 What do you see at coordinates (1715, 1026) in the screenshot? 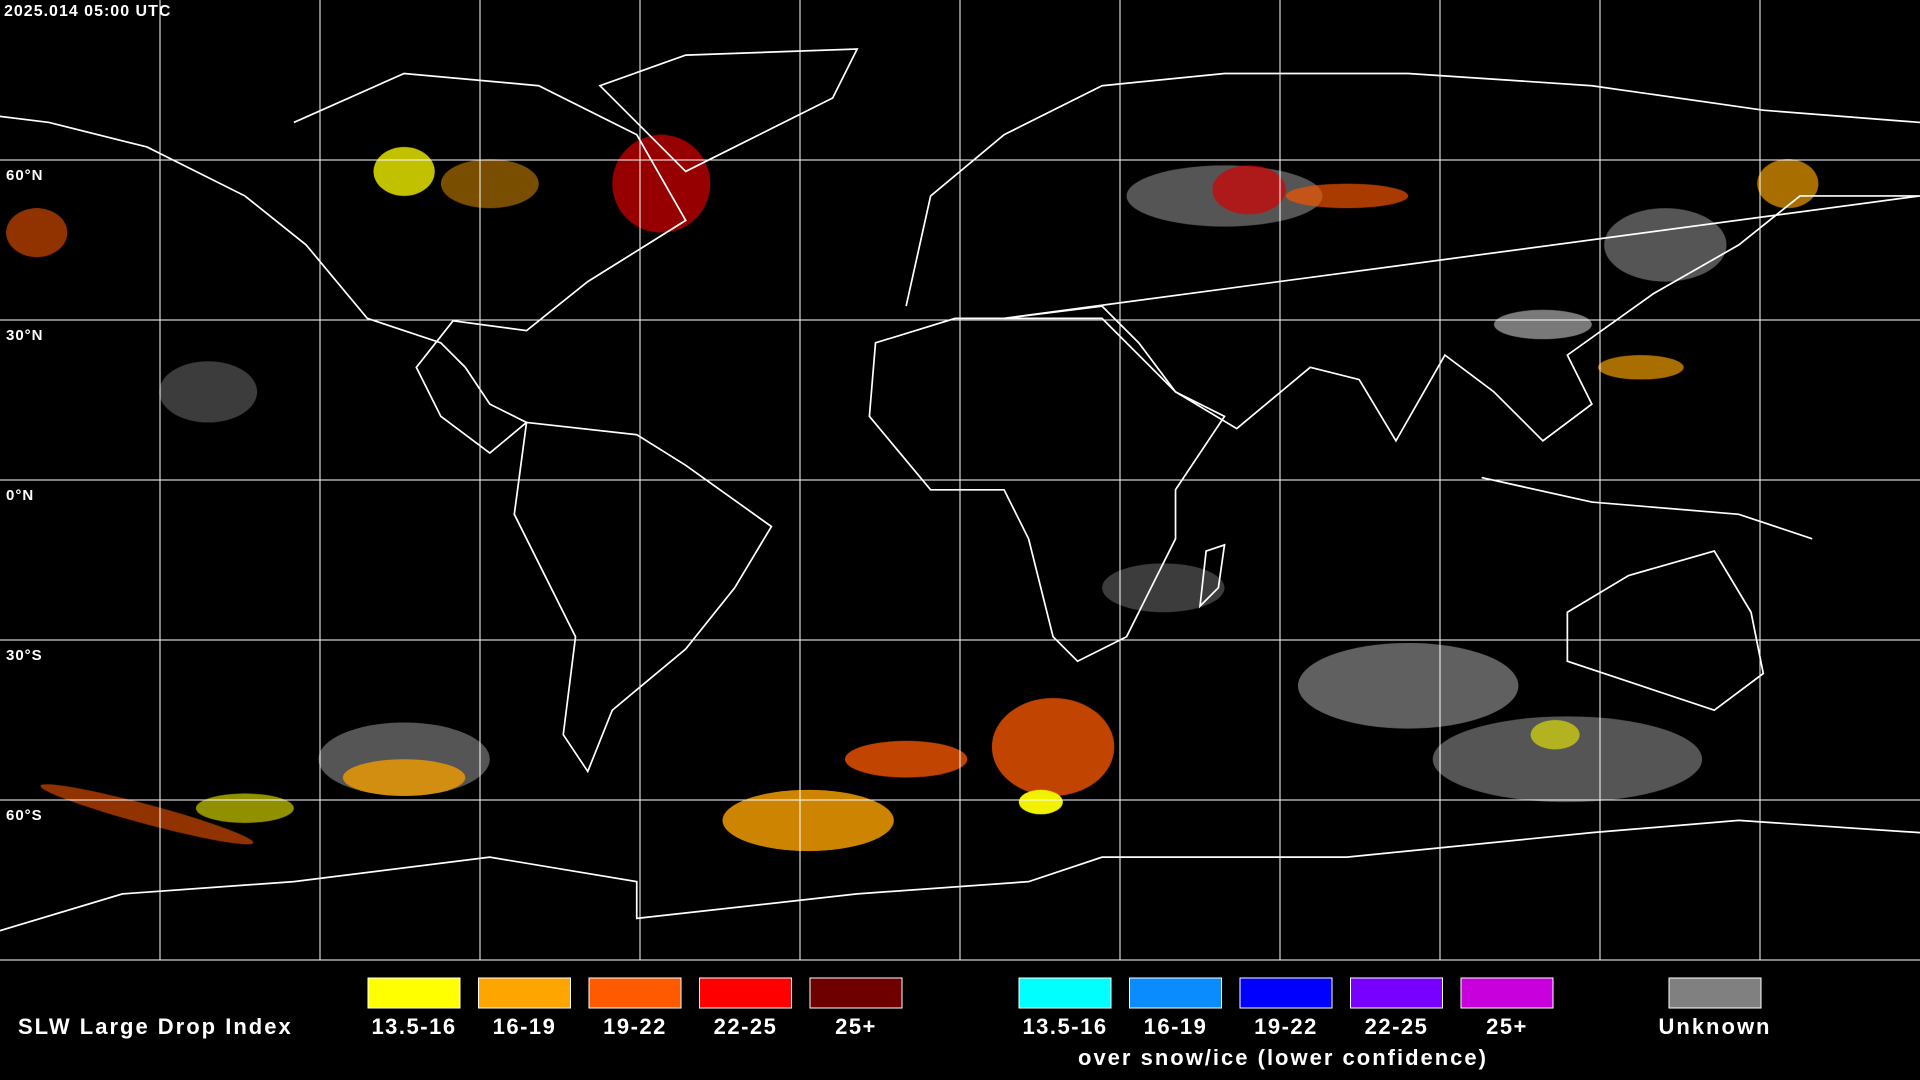
I see `legend-label: Unknown` at bounding box center [1715, 1026].